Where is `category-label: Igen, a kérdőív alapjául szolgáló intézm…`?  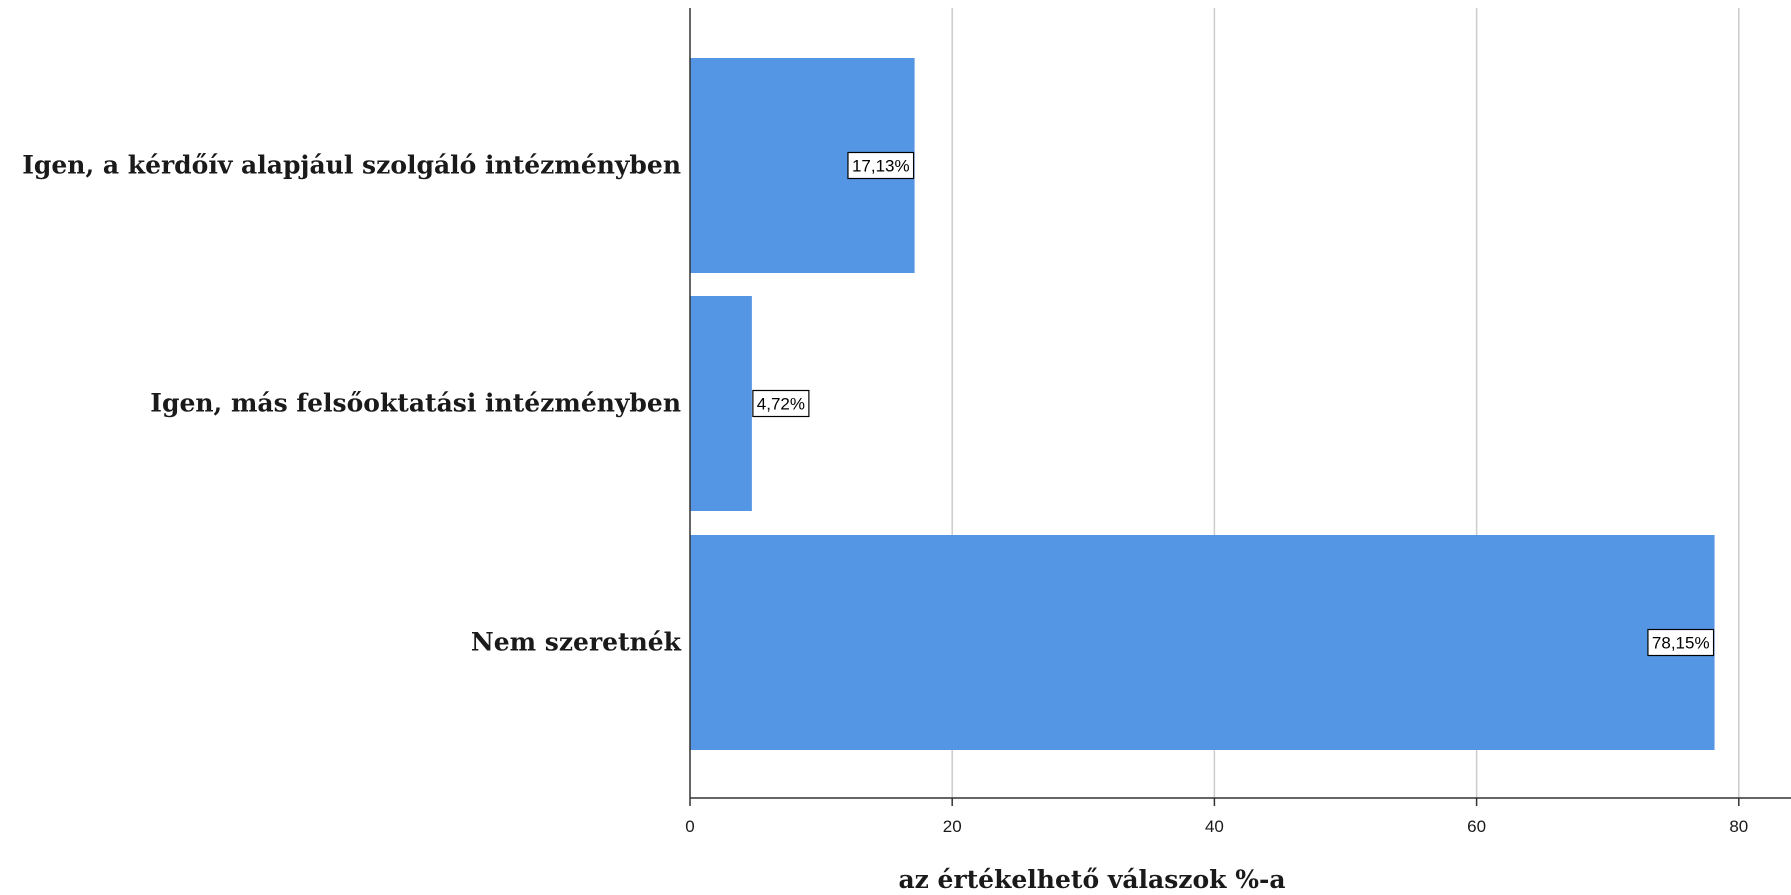
category-label: Igen, a kérdőív alapjául szolgáló intézm… is located at coordinates (351, 165).